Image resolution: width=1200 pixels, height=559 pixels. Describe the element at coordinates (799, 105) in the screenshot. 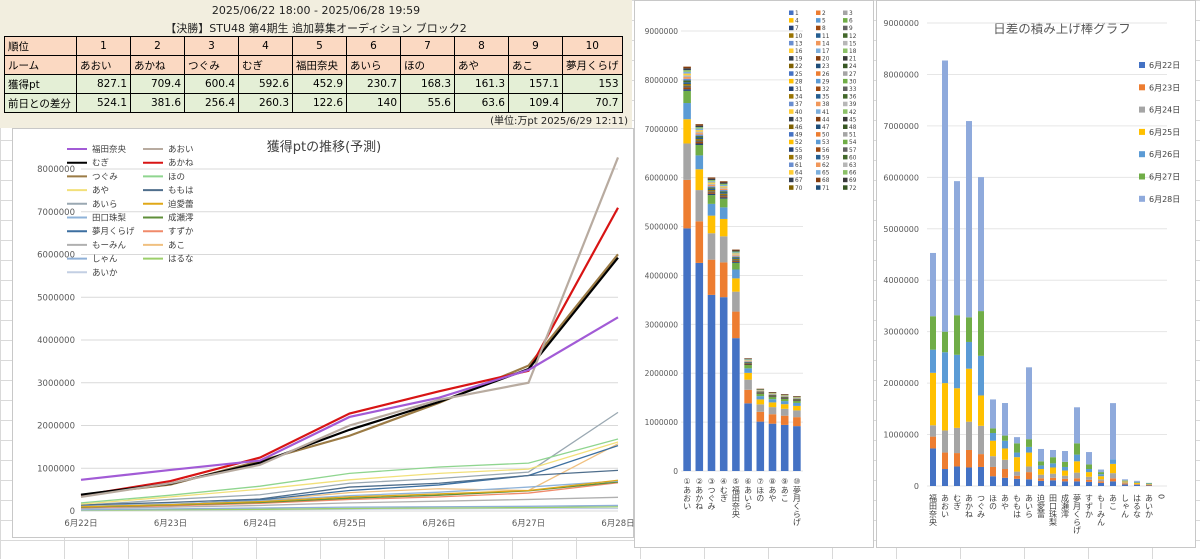

I see `legend-label: 37` at that location.